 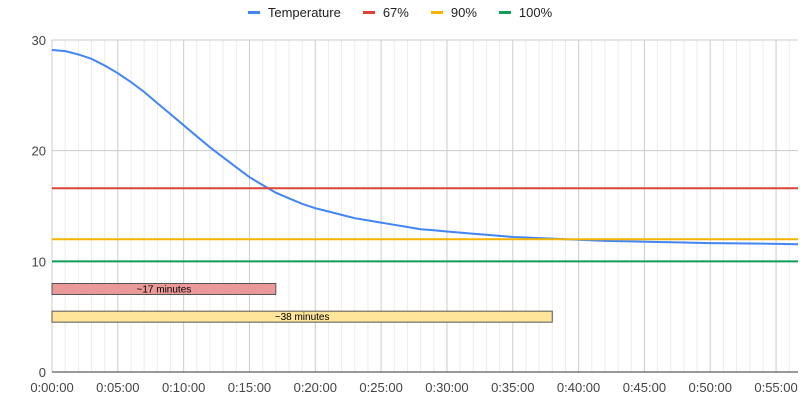 What do you see at coordinates (644, 387) in the screenshot?
I see `x-tick-label: 0:45:00` at bounding box center [644, 387].